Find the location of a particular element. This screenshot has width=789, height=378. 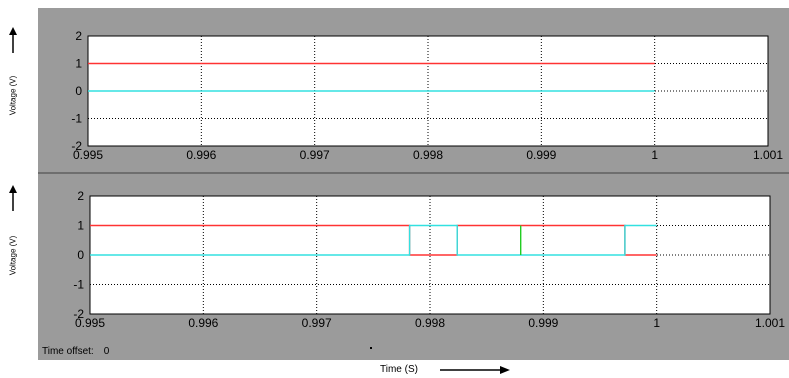

ylabel-wrap-bottom: Voltage (V) is located at coordinates (13, 255).